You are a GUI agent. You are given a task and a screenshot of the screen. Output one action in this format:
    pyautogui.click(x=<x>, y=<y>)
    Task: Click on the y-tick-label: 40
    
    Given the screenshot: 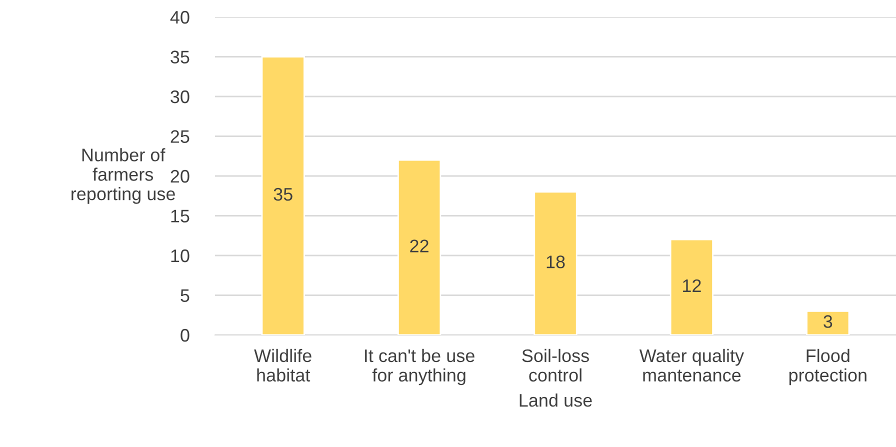 What is the action you would take?
    pyautogui.click(x=180, y=17)
    